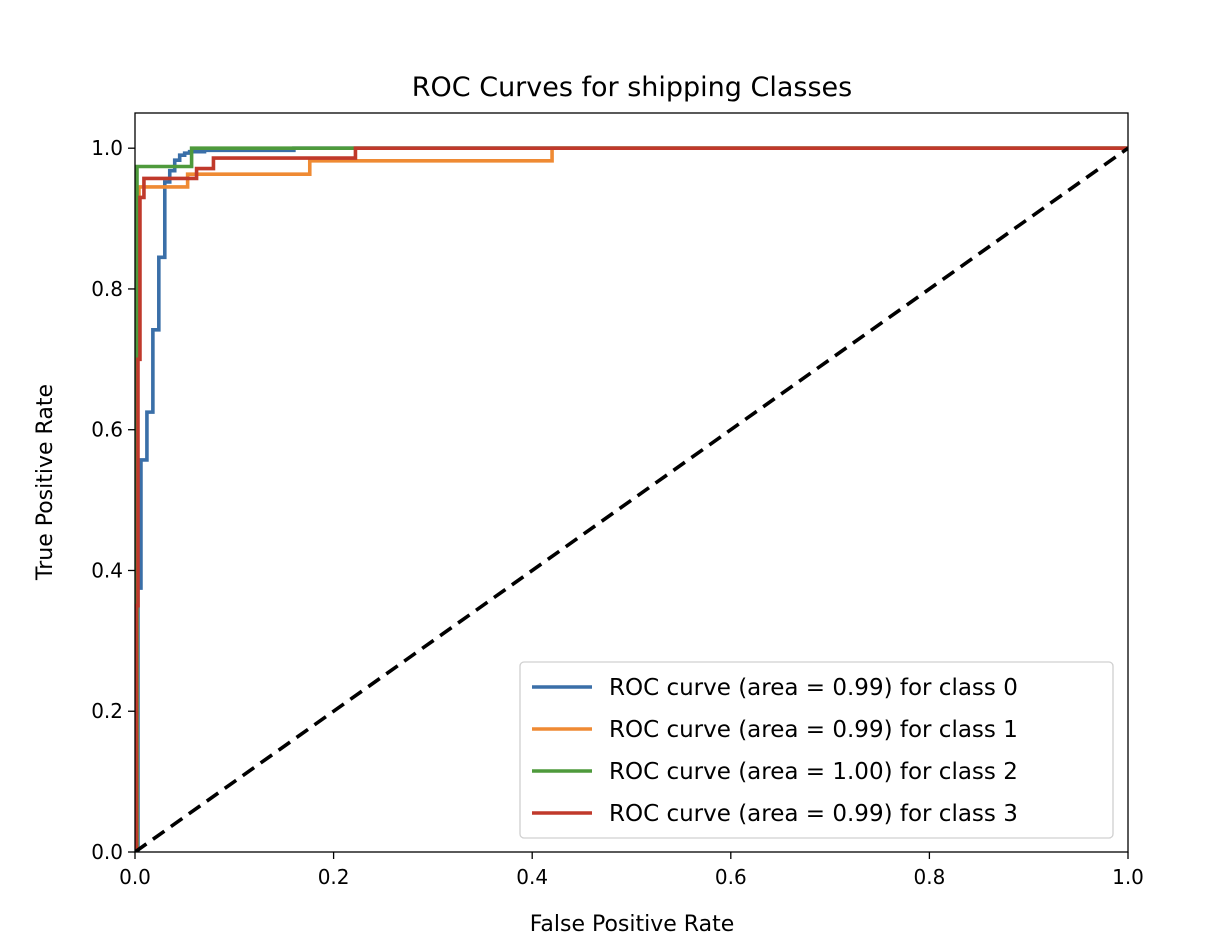 The image size is (1222, 950). Describe the element at coordinates (813, 688) in the screenshot. I see `legend-entry: ROC curve (area = 0.99) for class 0` at that location.